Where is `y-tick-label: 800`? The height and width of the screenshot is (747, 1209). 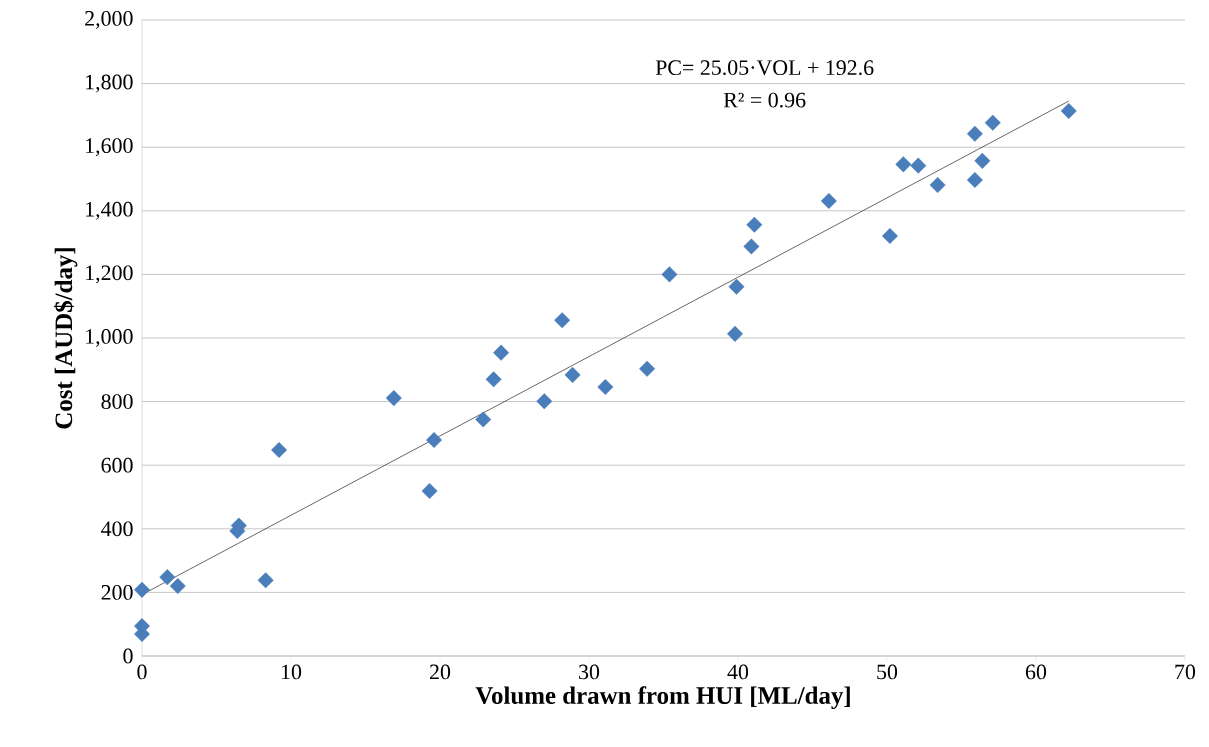 y-tick-label: 800 is located at coordinates (117, 401).